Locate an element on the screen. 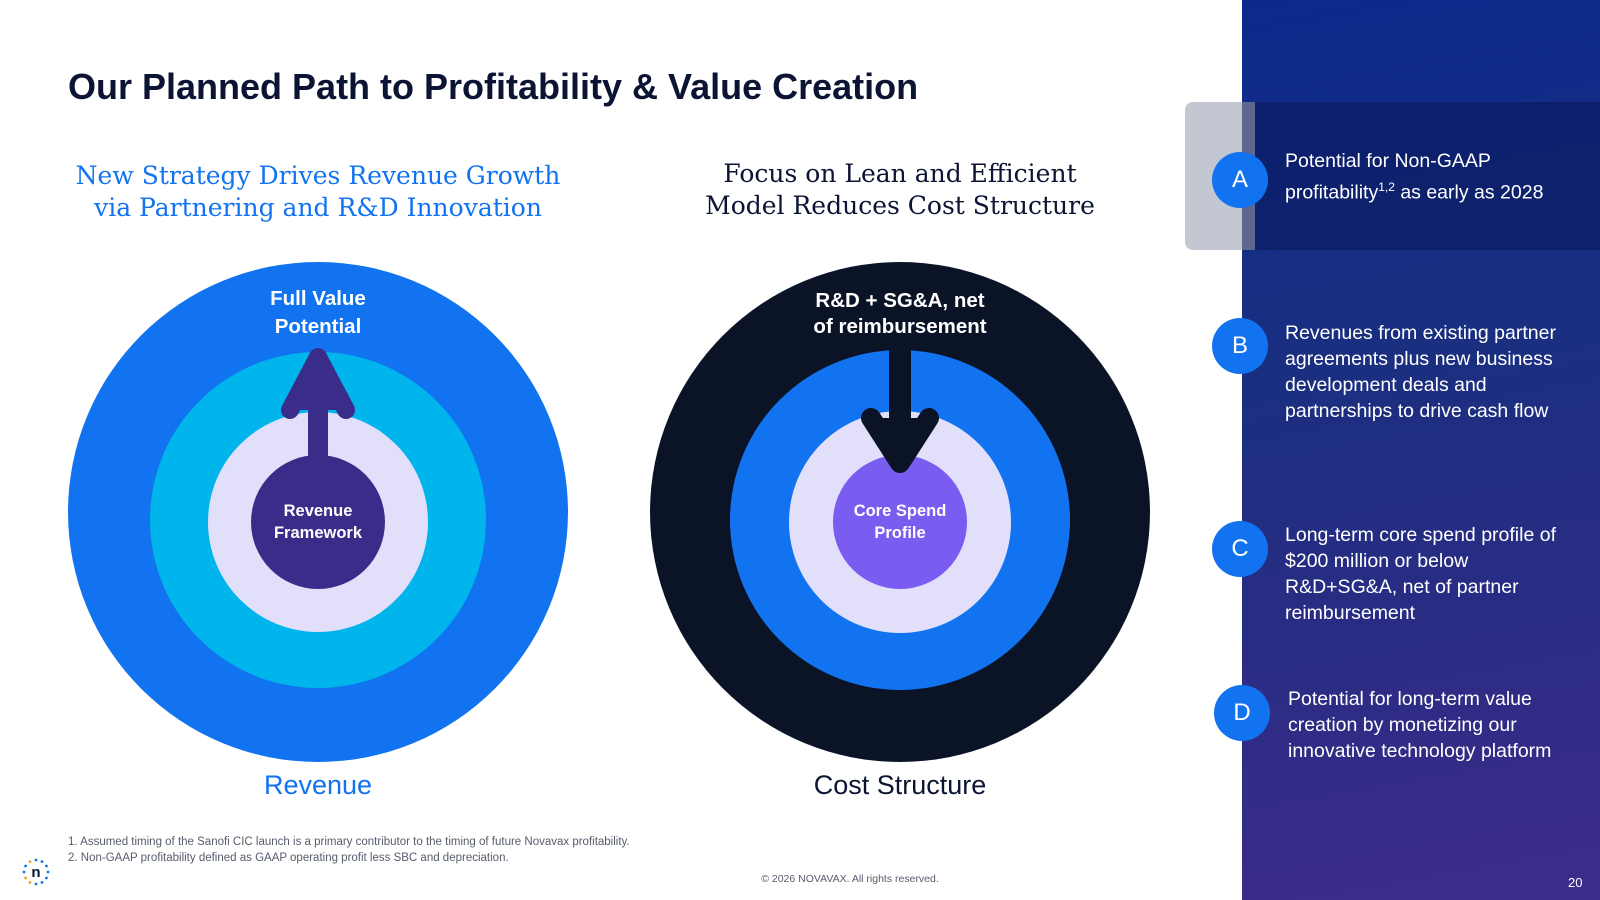 The height and width of the screenshot is (900, 1600). page-number: 20 is located at coordinates (1575, 882).